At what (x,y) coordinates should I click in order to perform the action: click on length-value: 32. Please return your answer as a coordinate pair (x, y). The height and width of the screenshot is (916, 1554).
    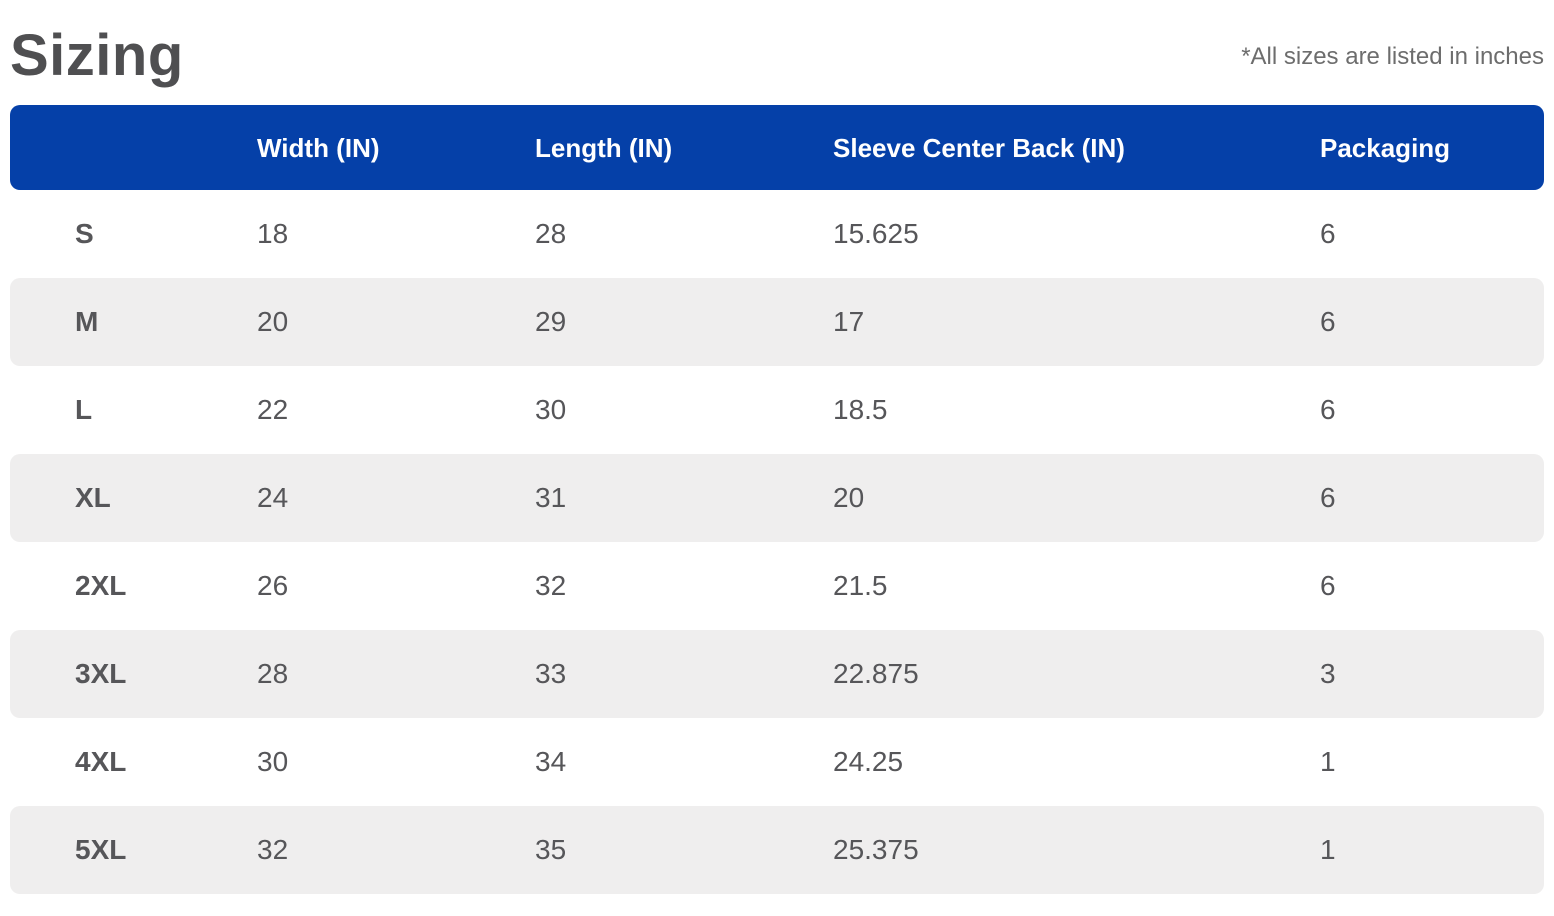
    Looking at the image, I should click on (551, 585).